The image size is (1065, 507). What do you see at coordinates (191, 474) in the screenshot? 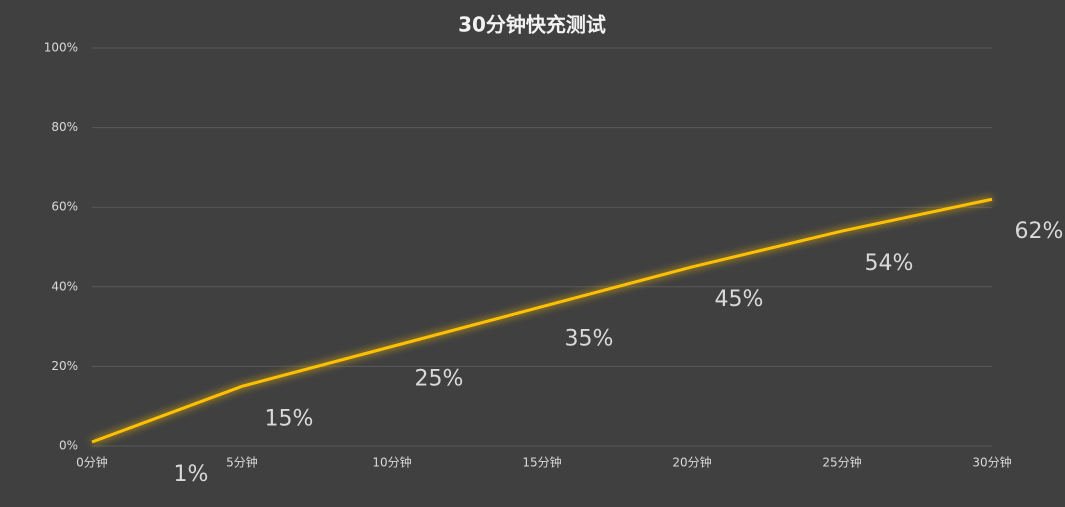
I see `data-label: 1%` at bounding box center [191, 474].